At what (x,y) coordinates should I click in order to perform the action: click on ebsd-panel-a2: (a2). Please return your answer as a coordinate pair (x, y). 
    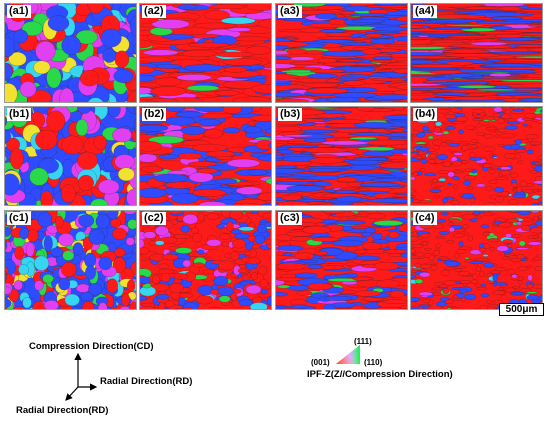
    Looking at the image, I should click on (205, 53).